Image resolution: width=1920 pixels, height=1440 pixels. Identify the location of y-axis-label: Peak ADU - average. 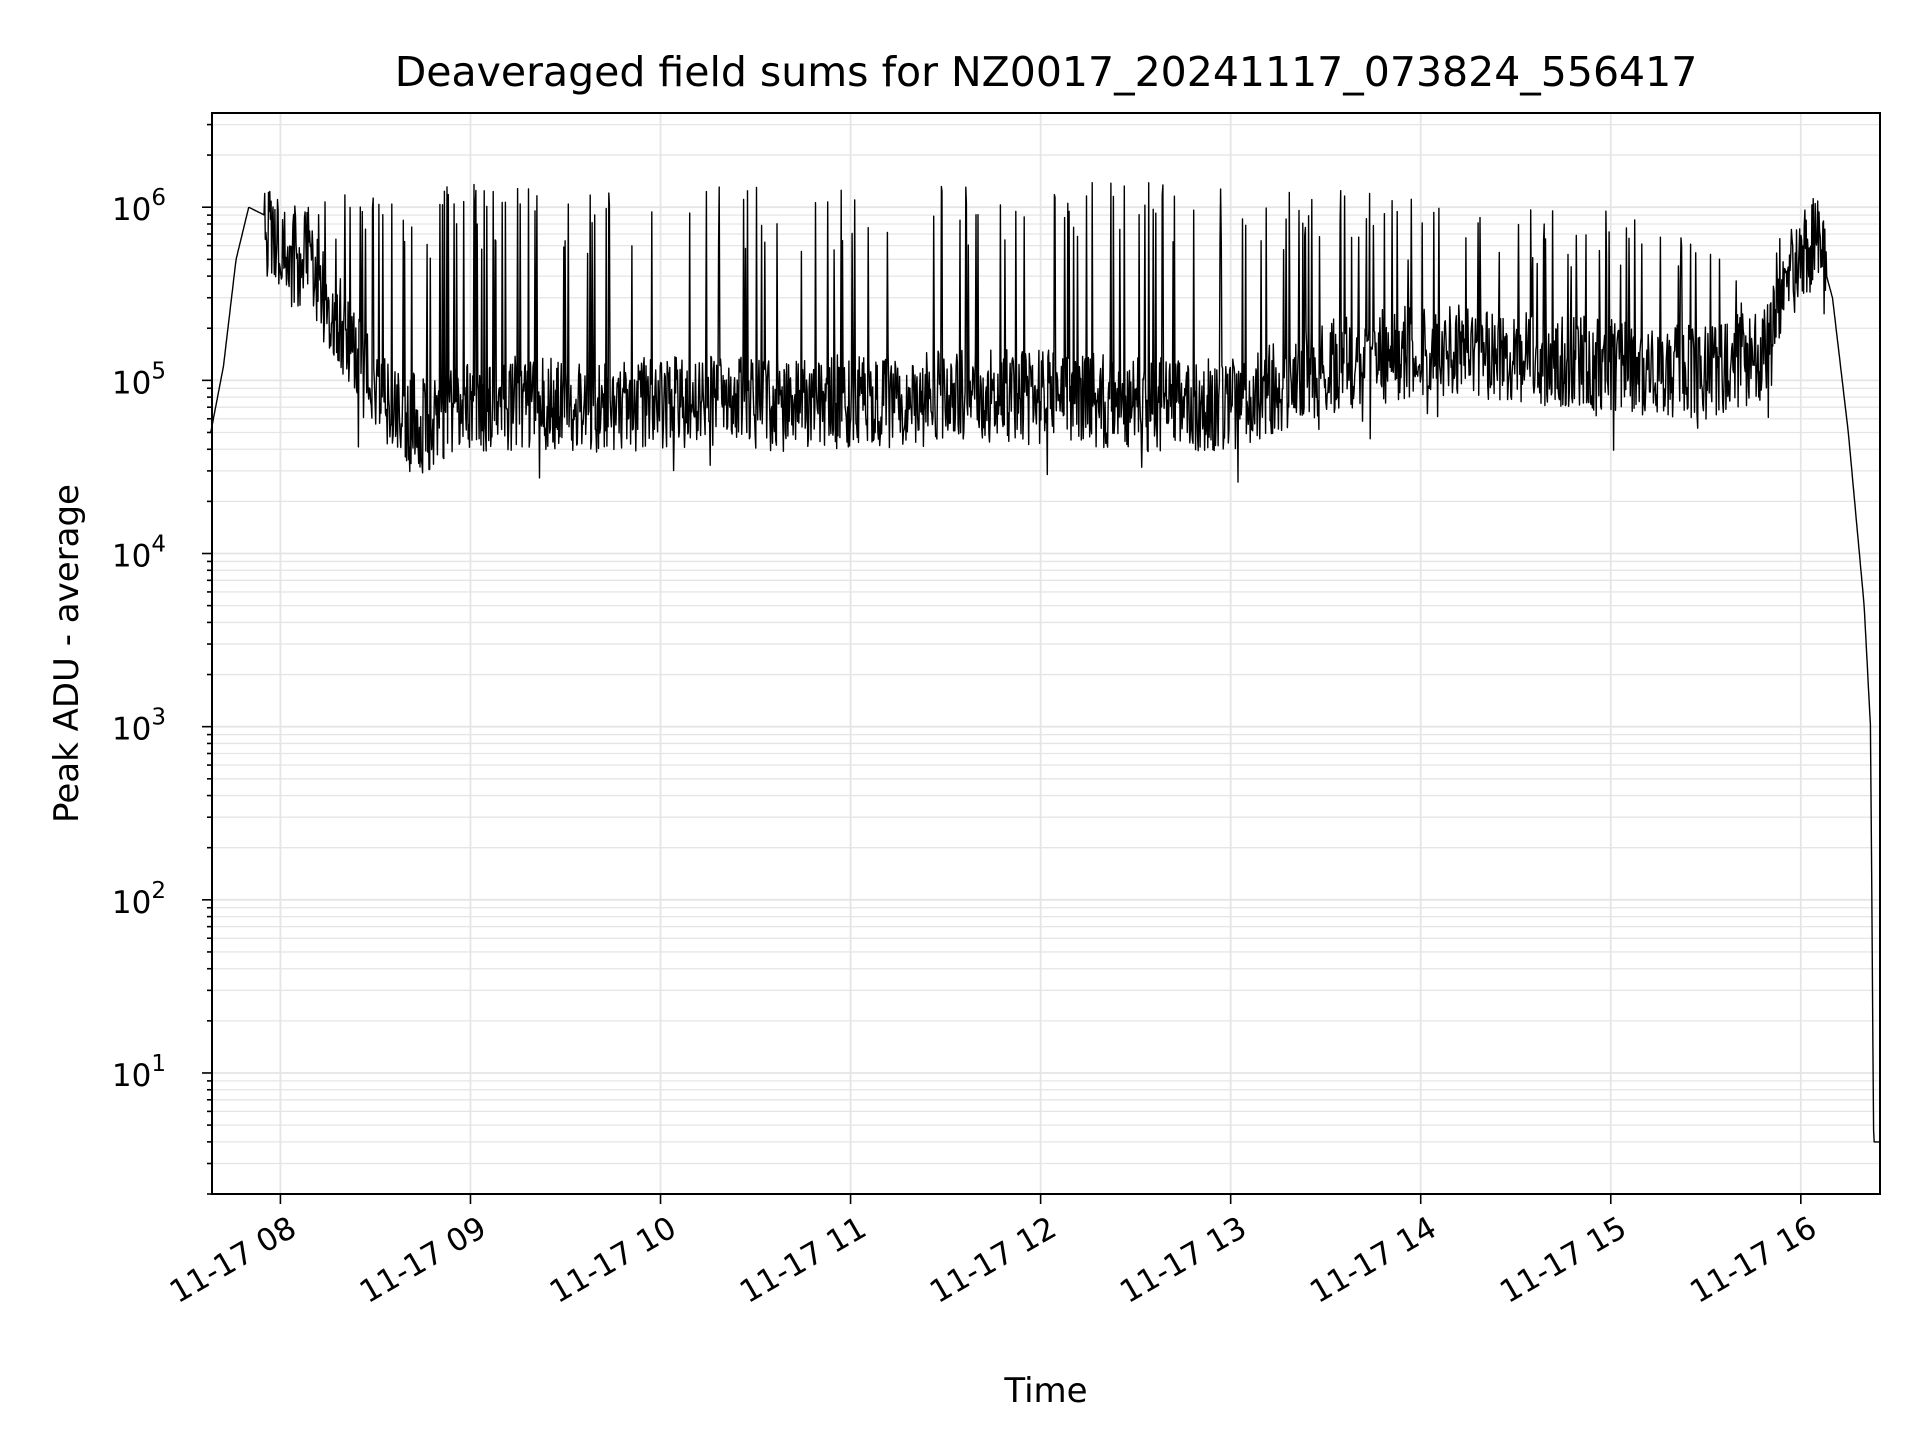
(67, 653).